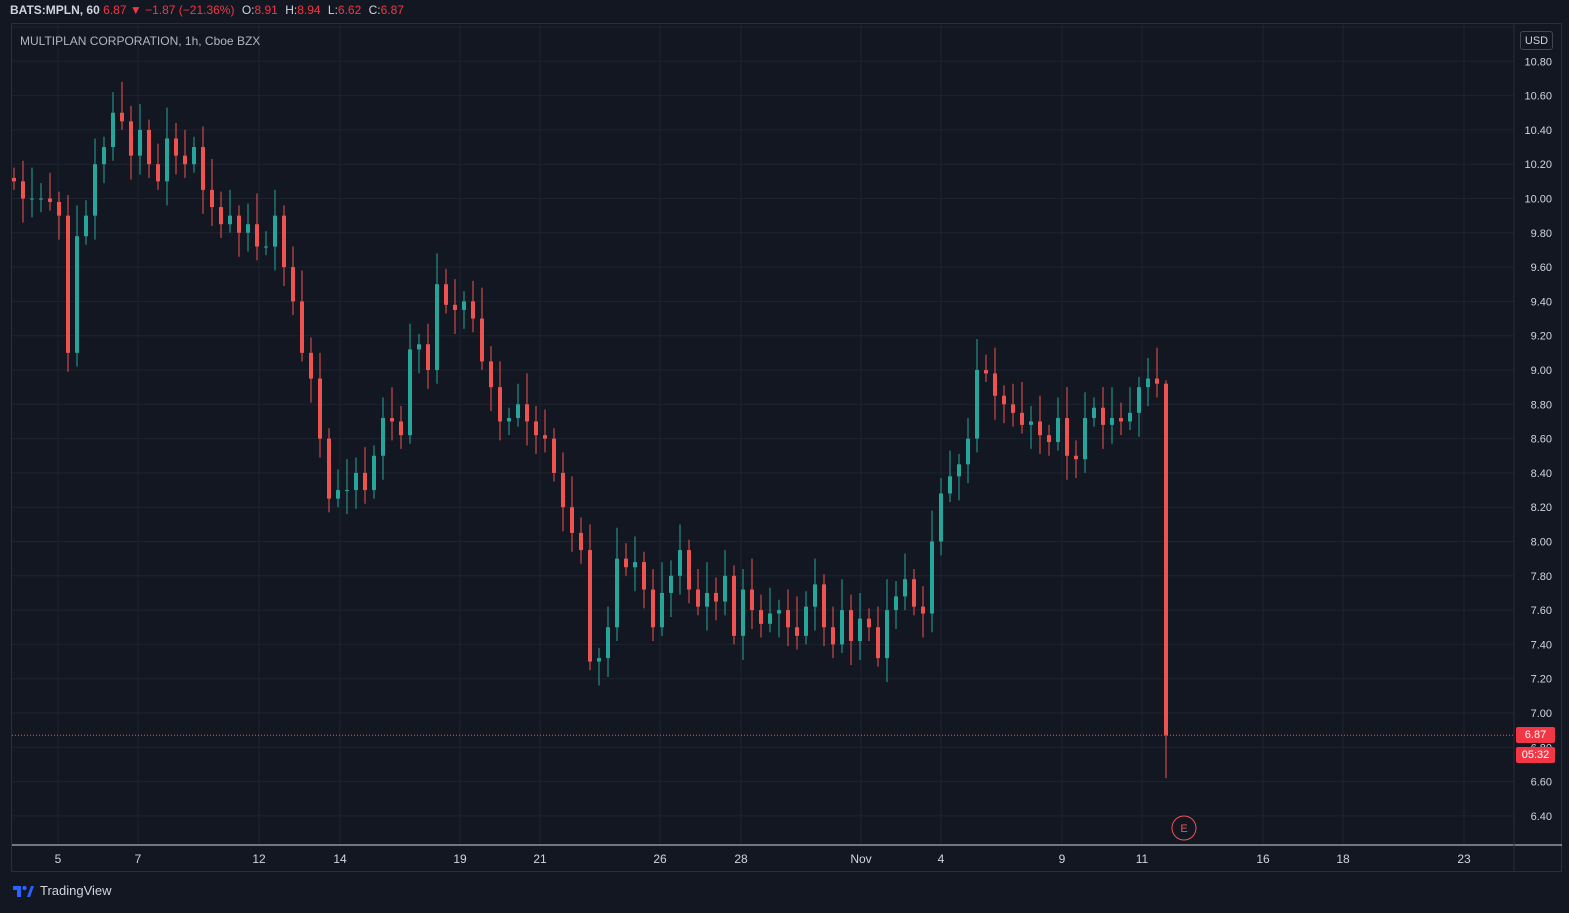 The image size is (1569, 913). I want to click on brand-footer: TradingView, so click(62, 890).